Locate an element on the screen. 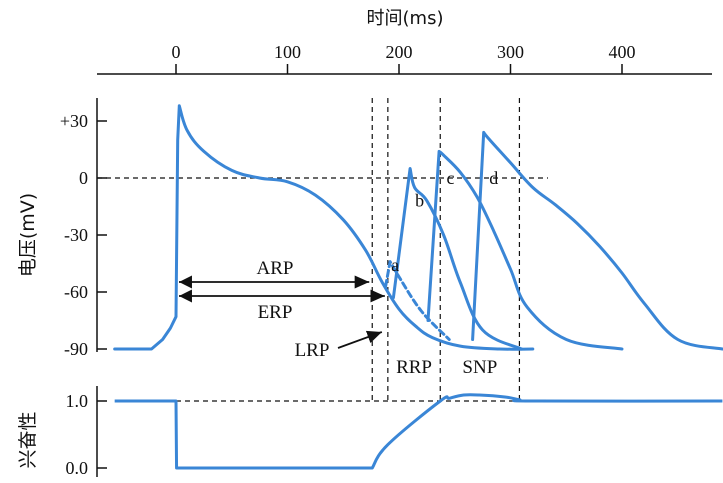 The image size is (723, 483). erp-label: ERP is located at coordinates (275, 312).